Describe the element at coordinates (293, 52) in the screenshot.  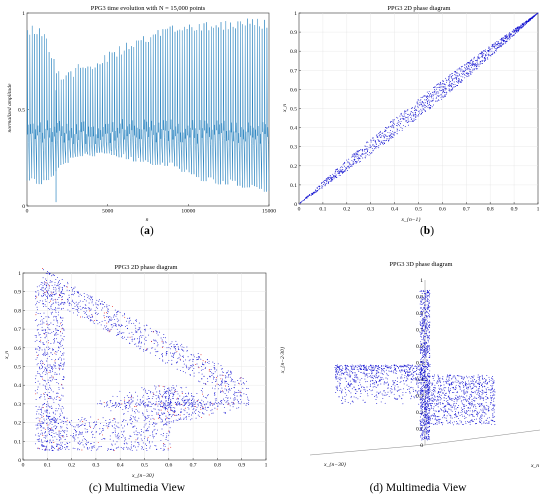
I see `y-tick-label: 0.8` at that location.